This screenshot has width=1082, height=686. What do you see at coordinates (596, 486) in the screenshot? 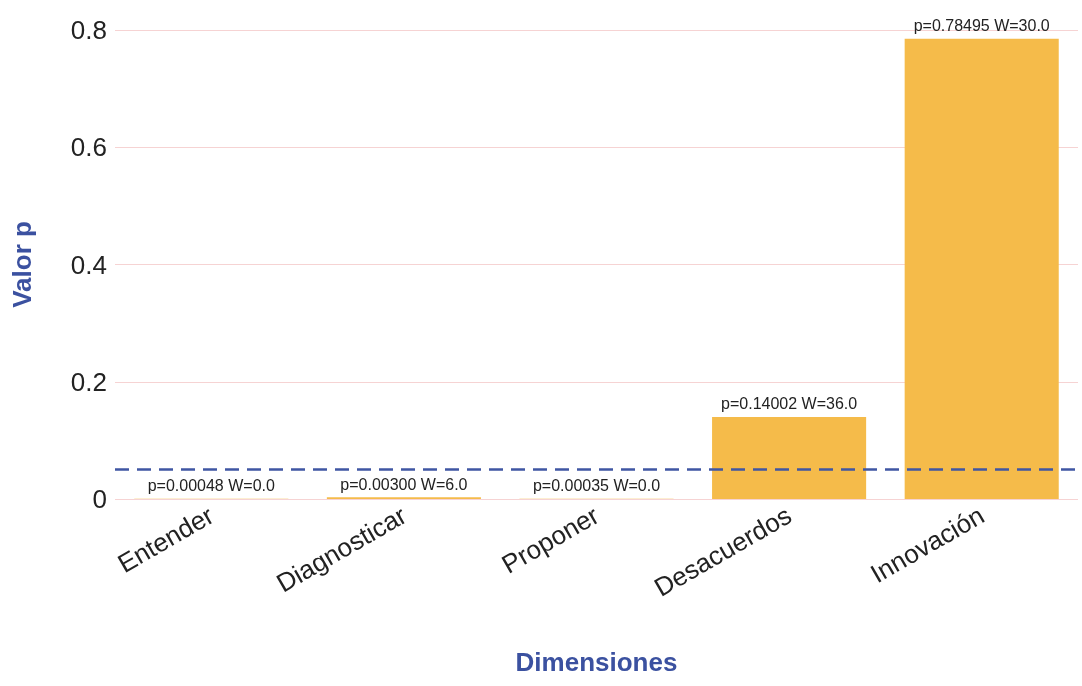
I see `data-label: p=0.00035 W=0.0` at bounding box center [596, 486].